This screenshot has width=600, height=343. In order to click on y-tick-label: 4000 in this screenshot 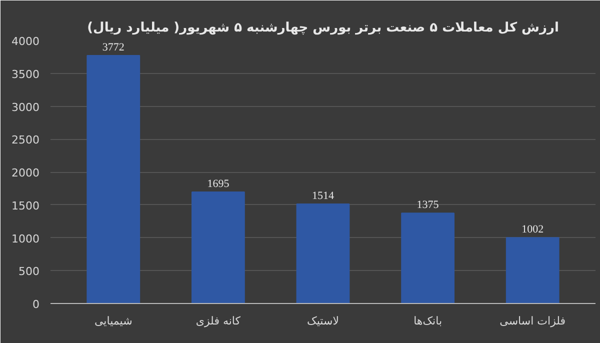, I will do `click(26, 41)`.